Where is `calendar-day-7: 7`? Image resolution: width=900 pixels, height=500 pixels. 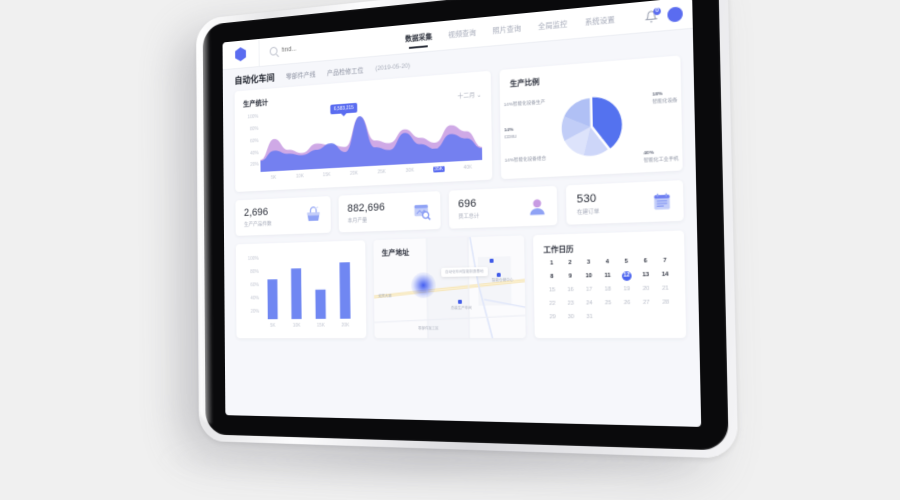 calendar-day-7: 7 is located at coordinates (665, 261).